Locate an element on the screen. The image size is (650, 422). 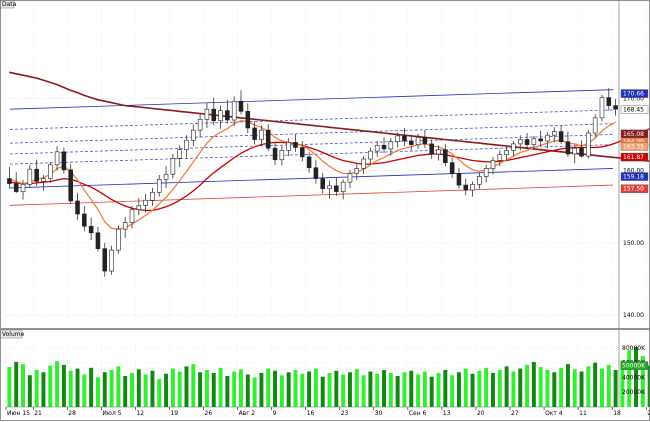
price-badge-bg is located at coordinates (634, 176).